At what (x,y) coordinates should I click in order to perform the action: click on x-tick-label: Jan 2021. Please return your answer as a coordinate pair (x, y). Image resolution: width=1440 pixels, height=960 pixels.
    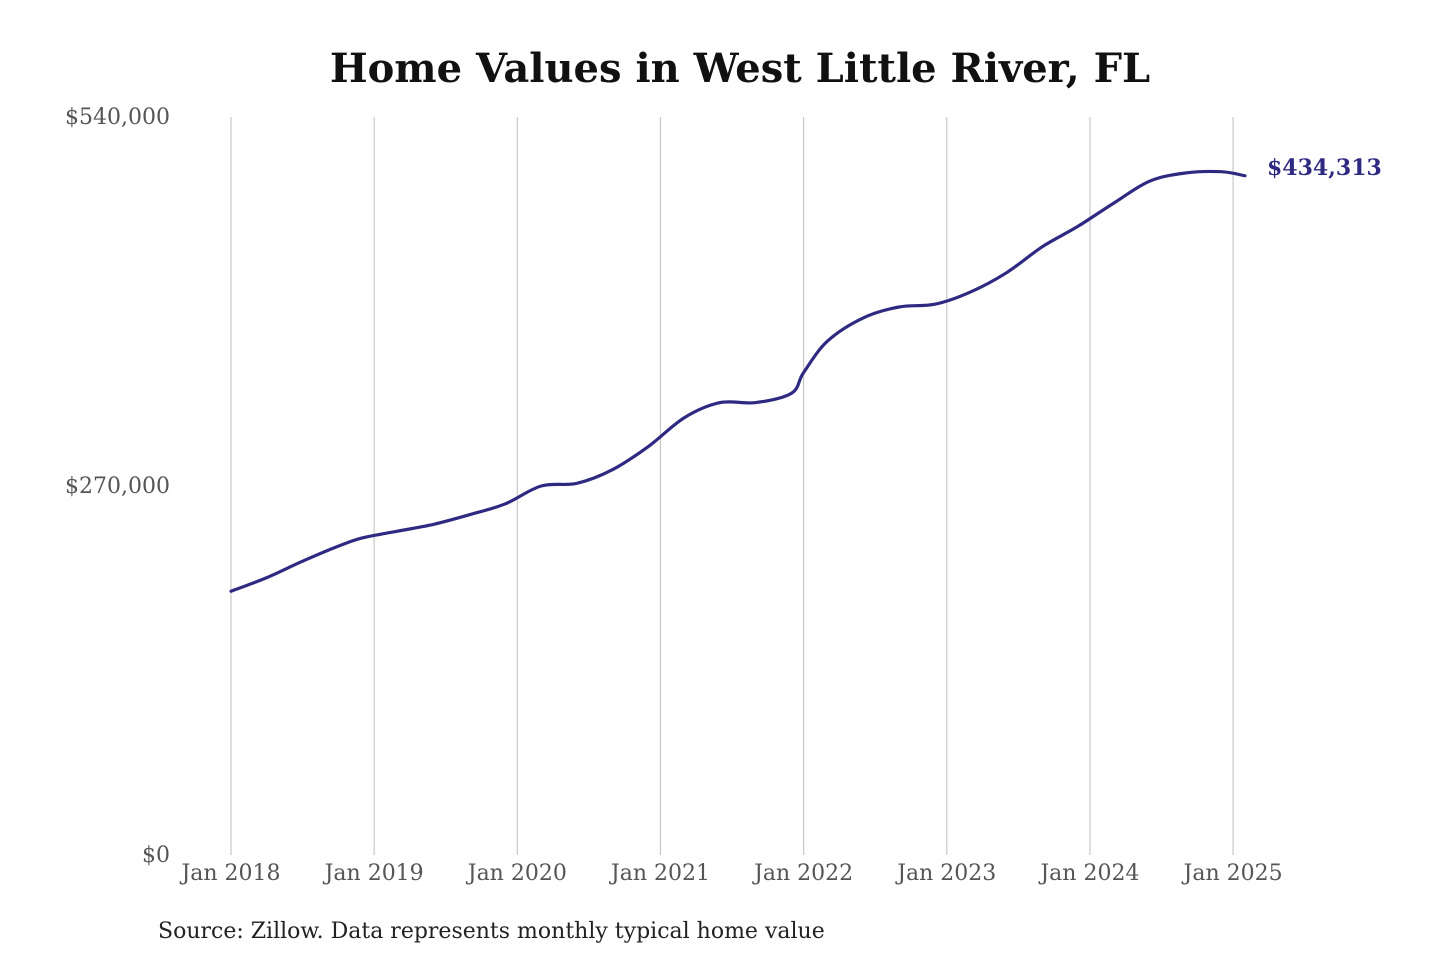
    Looking at the image, I should click on (659, 873).